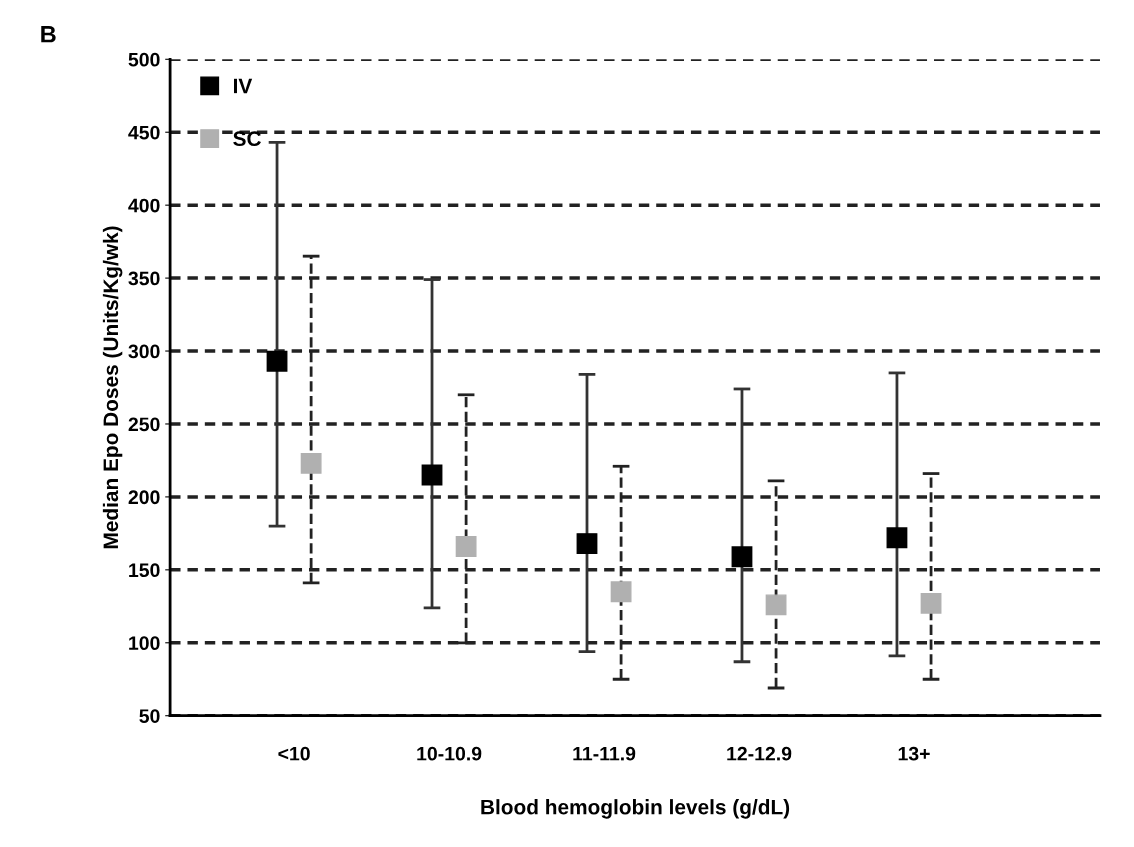 The height and width of the screenshot is (847, 1134). What do you see at coordinates (149, 716) in the screenshot?
I see `y-tick-label: 50` at bounding box center [149, 716].